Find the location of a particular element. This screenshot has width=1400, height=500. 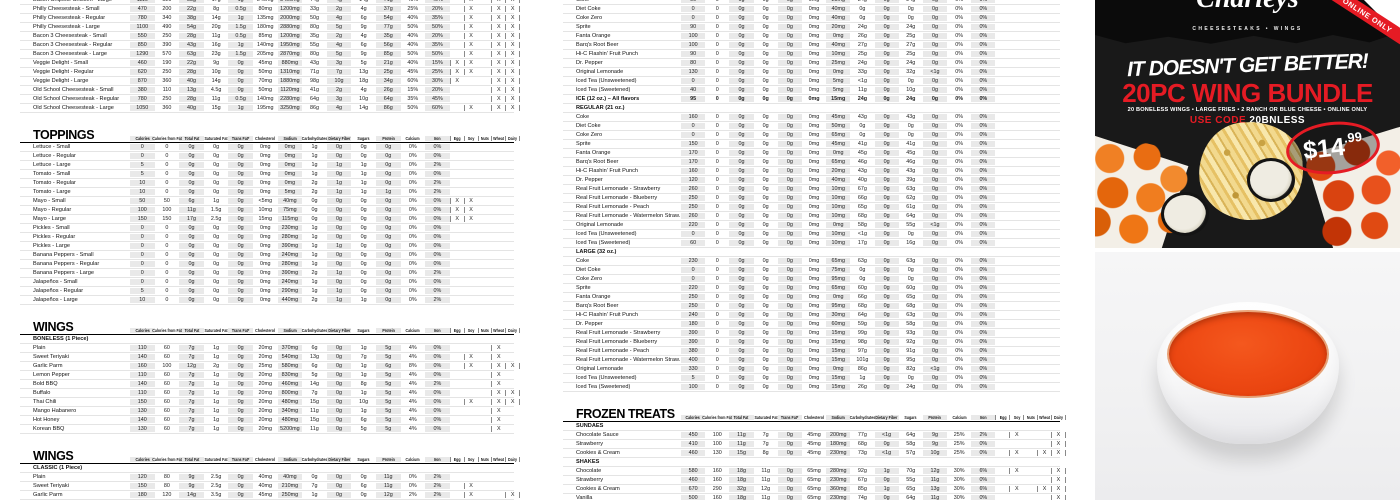

value-cell: 70mg is located at coordinates (265, 81).